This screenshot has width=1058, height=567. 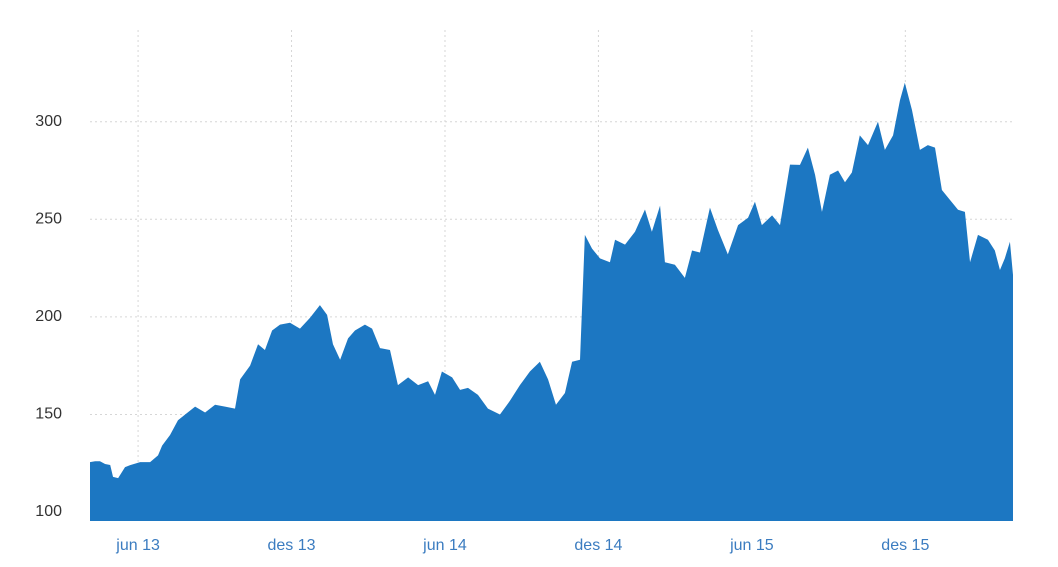 I want to click on y-tick-label: 100, so click(x=48, y=511).